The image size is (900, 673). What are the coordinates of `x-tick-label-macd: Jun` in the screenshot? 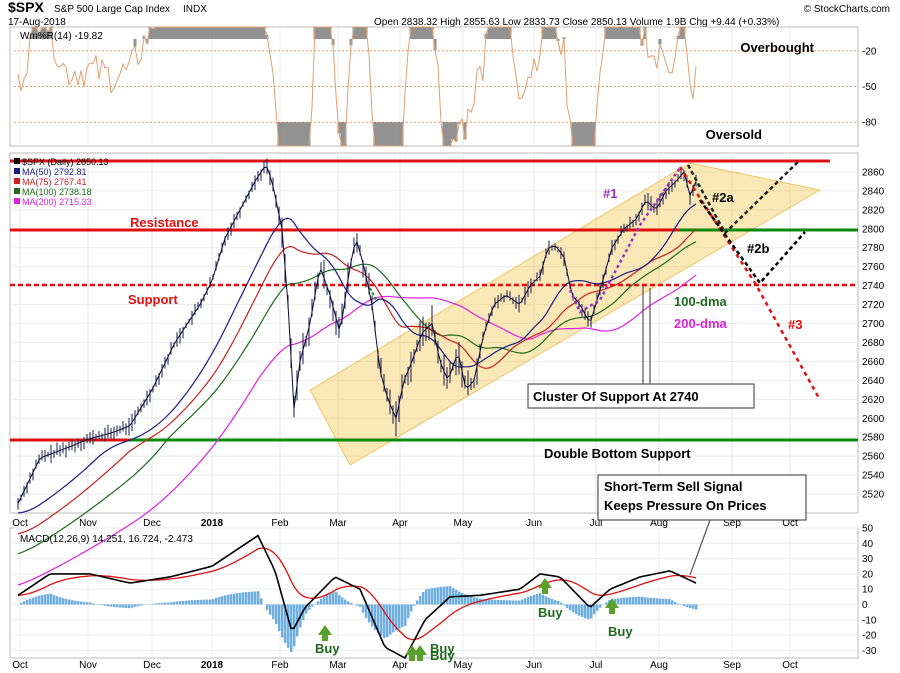 It's located at (534, 665).